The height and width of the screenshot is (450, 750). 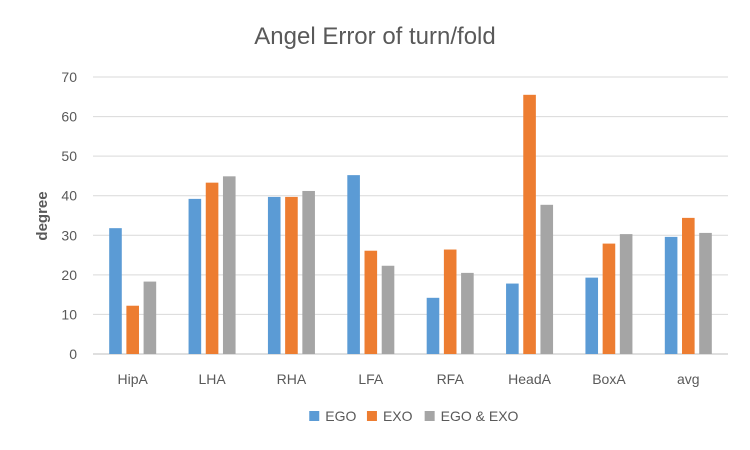 What do you see at coordinates (69, 314) in the screenshot?
I see `y-tick-label: 10` at bounding box center [69, 314].